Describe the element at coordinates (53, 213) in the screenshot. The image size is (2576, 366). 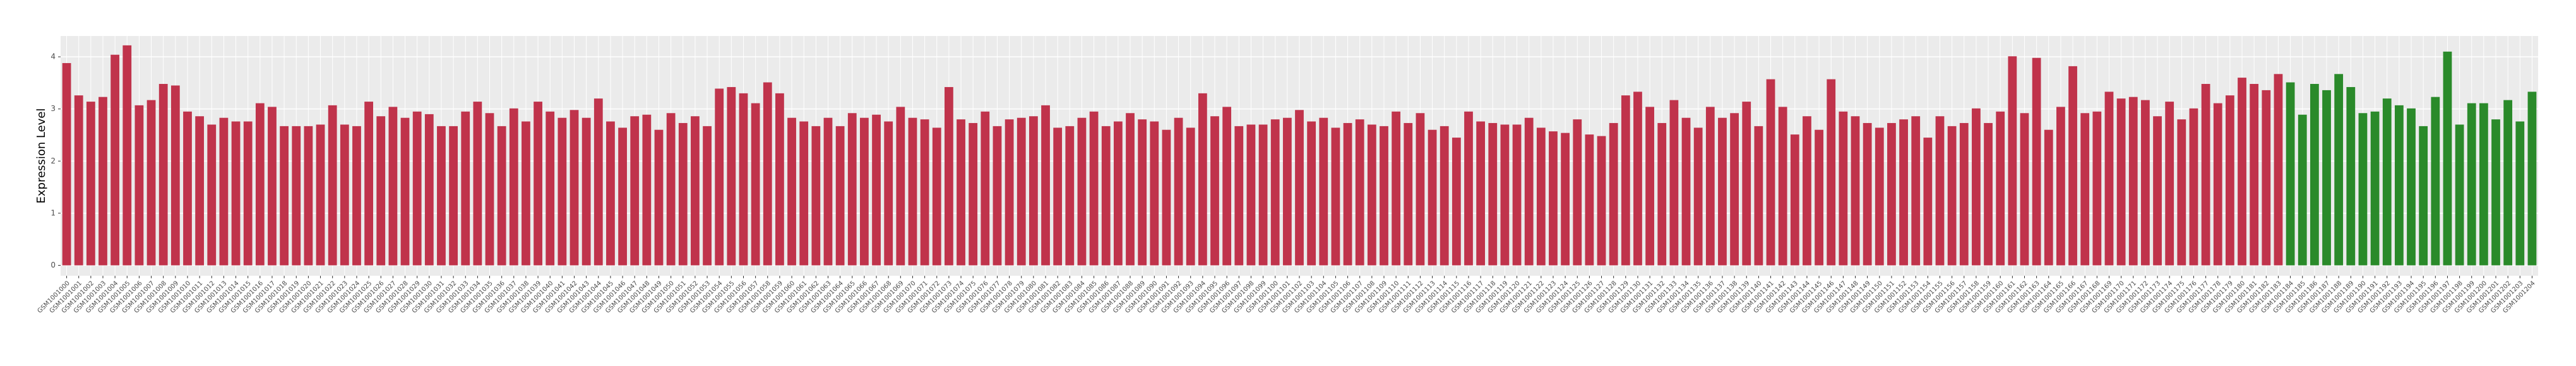
I see `y-tick-label: 1` at that location.